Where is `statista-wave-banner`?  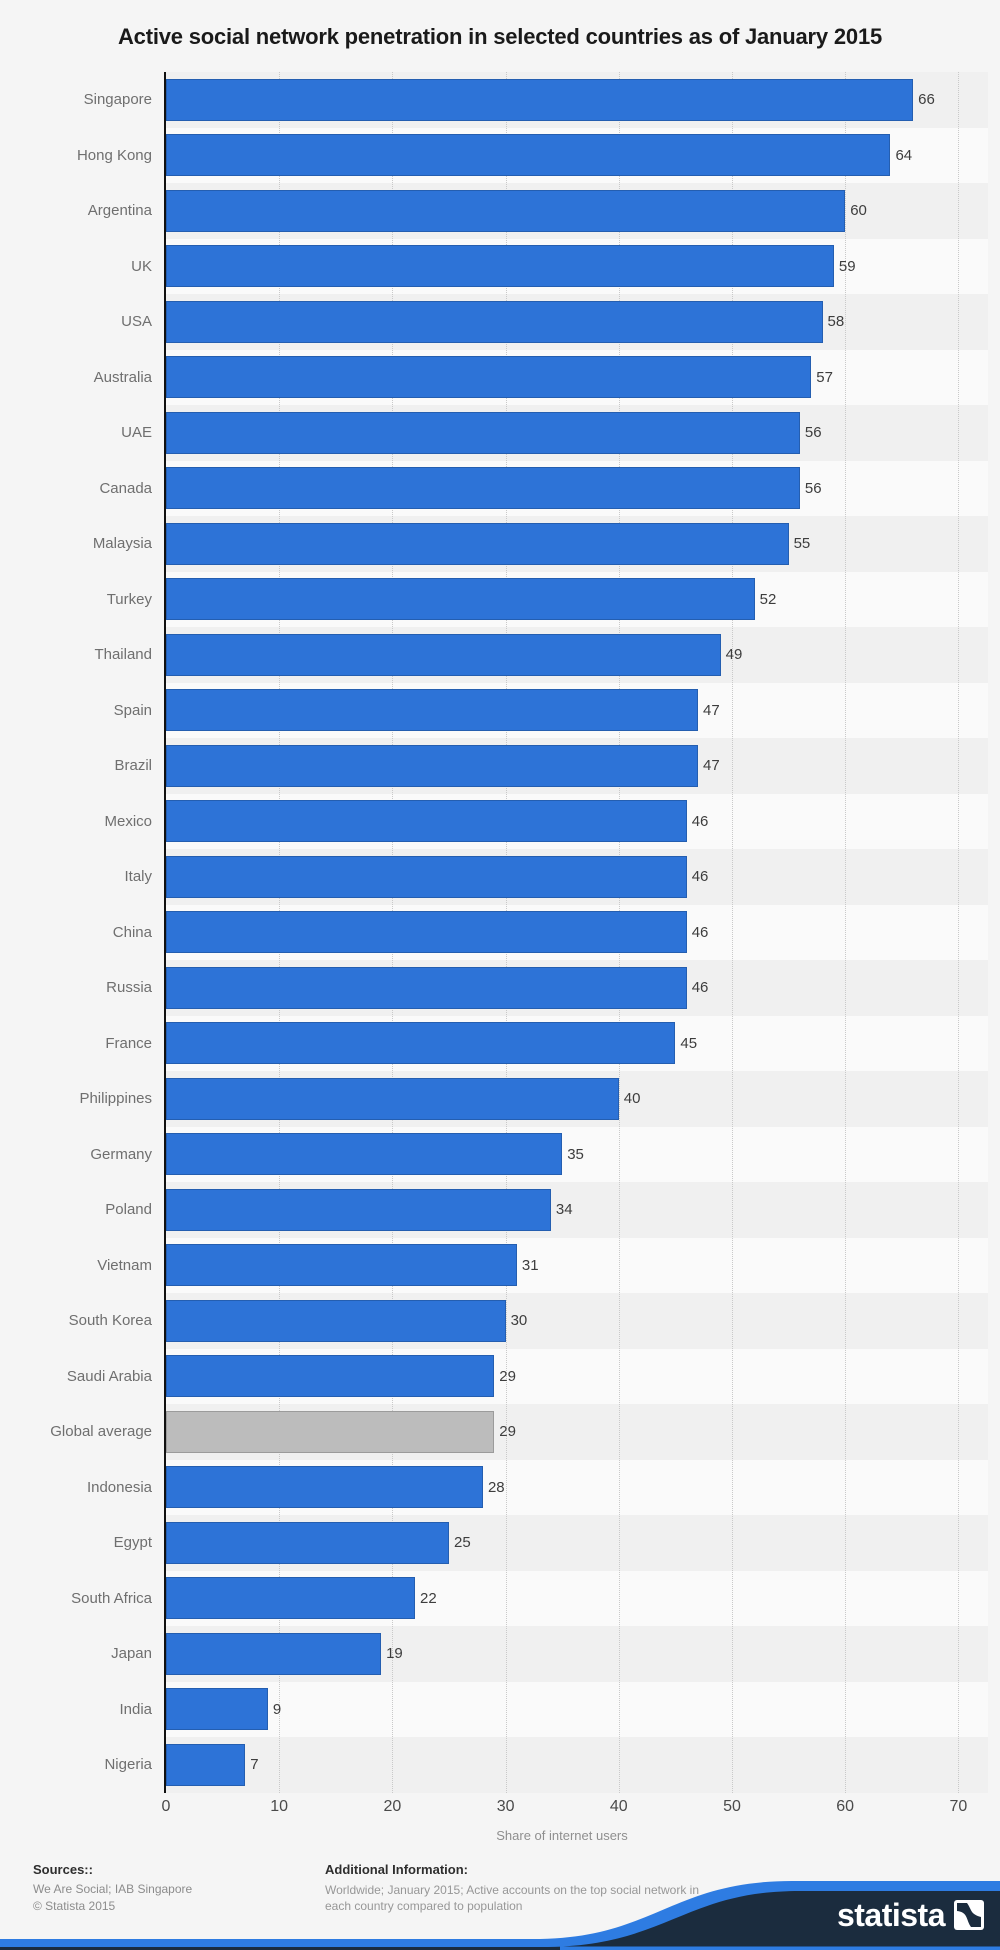
statista-wave-banner is located at coordinates (500, 1915).